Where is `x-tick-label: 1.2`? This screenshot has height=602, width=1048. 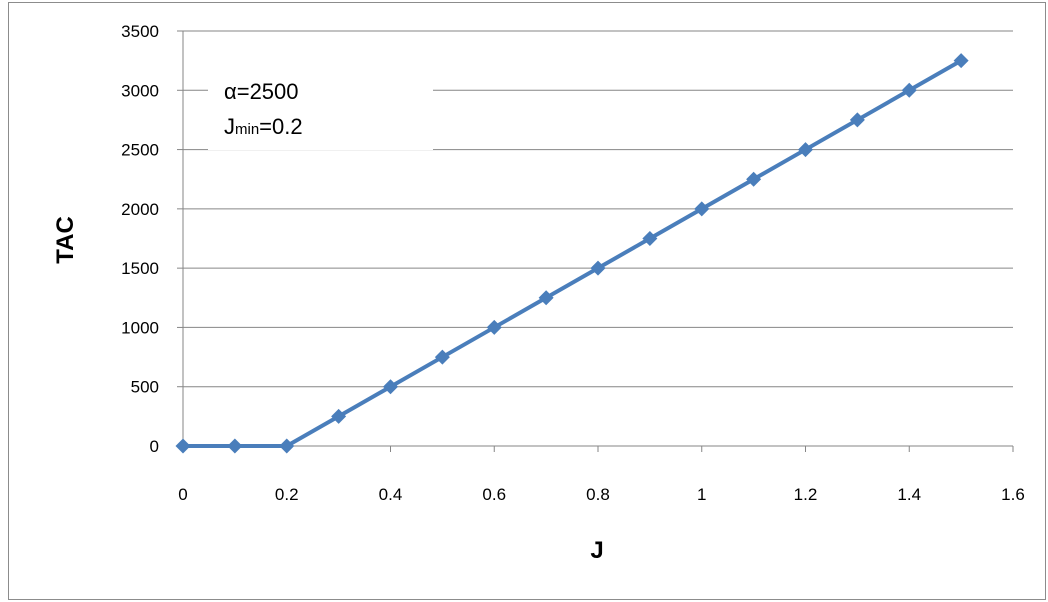 x-tick-label: 1.2 is located at coordinates (806, 494).